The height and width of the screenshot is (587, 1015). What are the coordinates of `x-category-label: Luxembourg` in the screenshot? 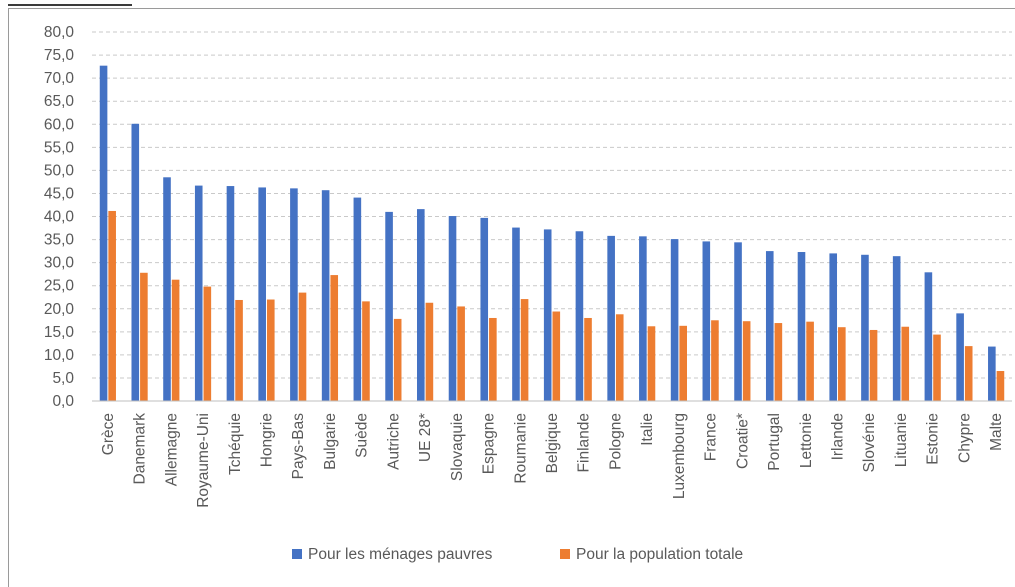 It's located at (679, 456).